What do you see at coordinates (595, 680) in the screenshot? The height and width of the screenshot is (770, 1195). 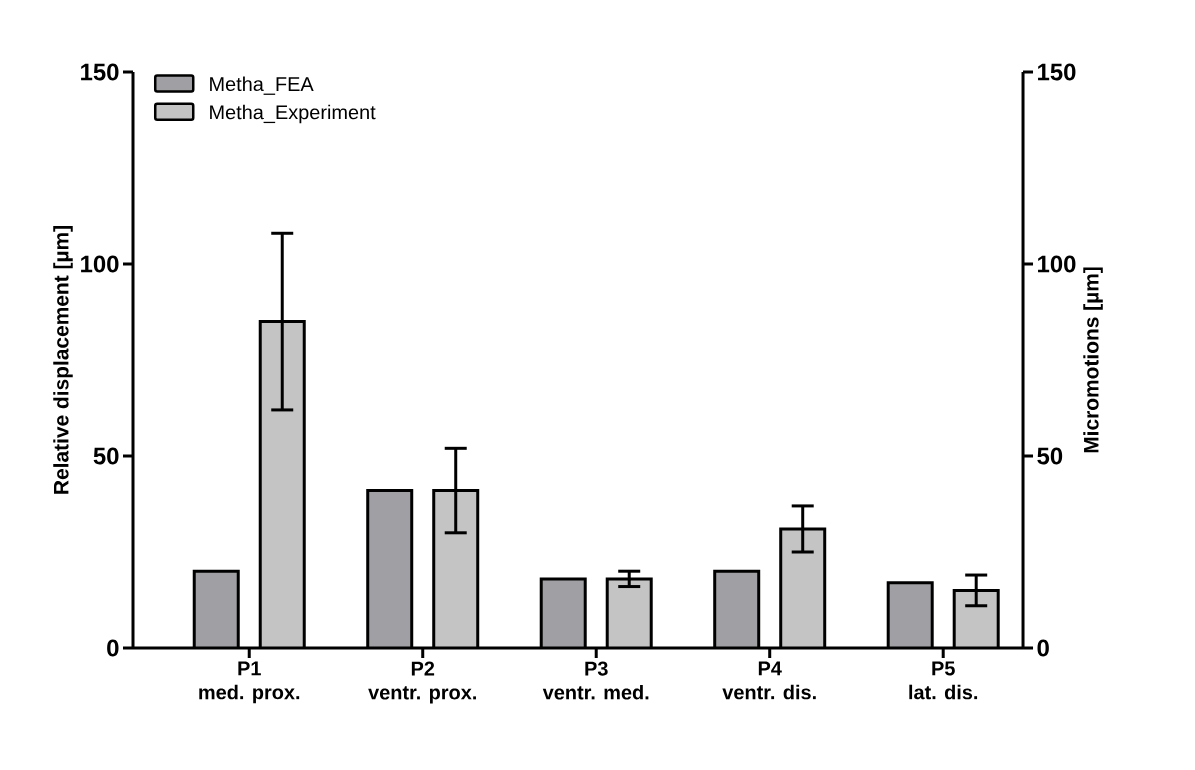 I see `x-tick-label: P3 ventr. med.` at bounding box center [595, 680].